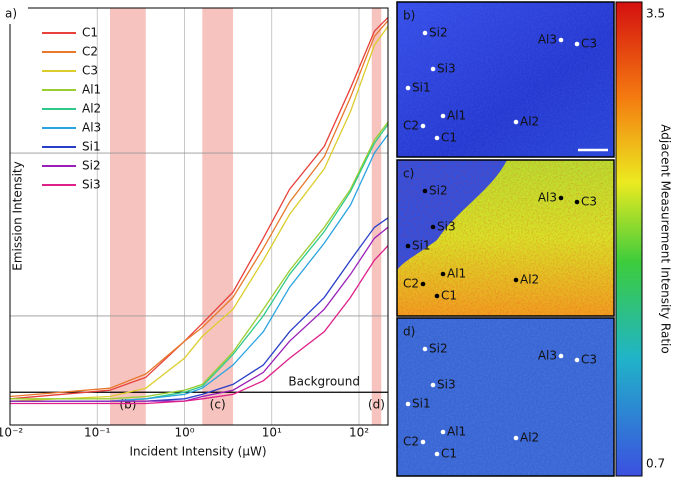 The image size is (685, 478). What do you see at coordinates (324, 382) in the screenshot?
I see `background-label: Background` at bounding box center [324, 382].